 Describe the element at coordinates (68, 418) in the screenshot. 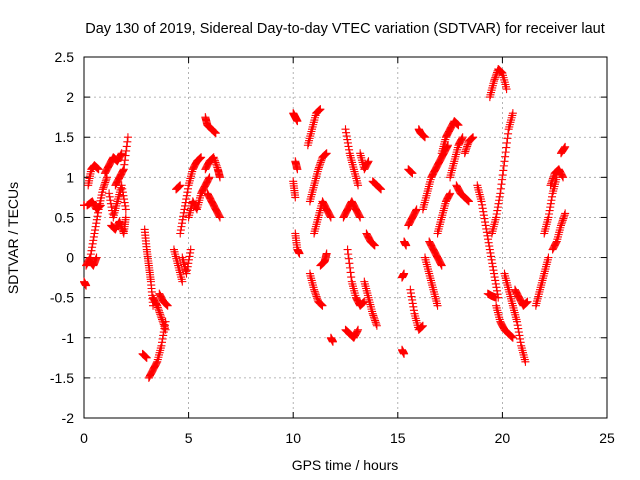

I see `y-tick-label: -2` at that location.